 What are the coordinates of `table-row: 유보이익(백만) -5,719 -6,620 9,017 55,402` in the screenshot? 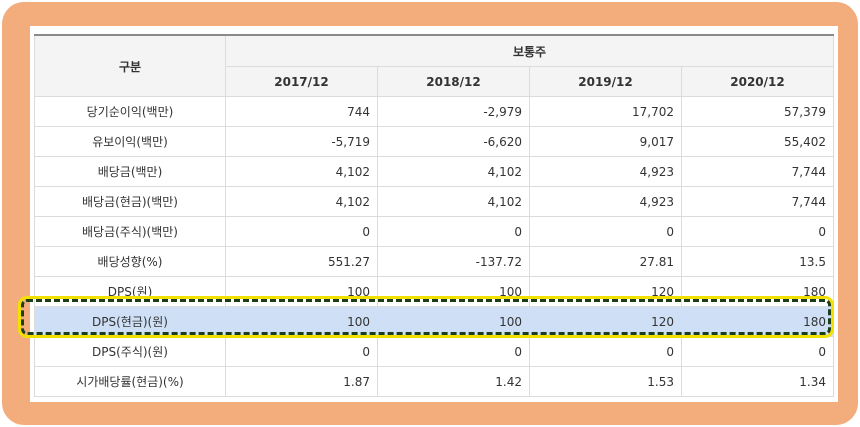 It's located at (434, 141).